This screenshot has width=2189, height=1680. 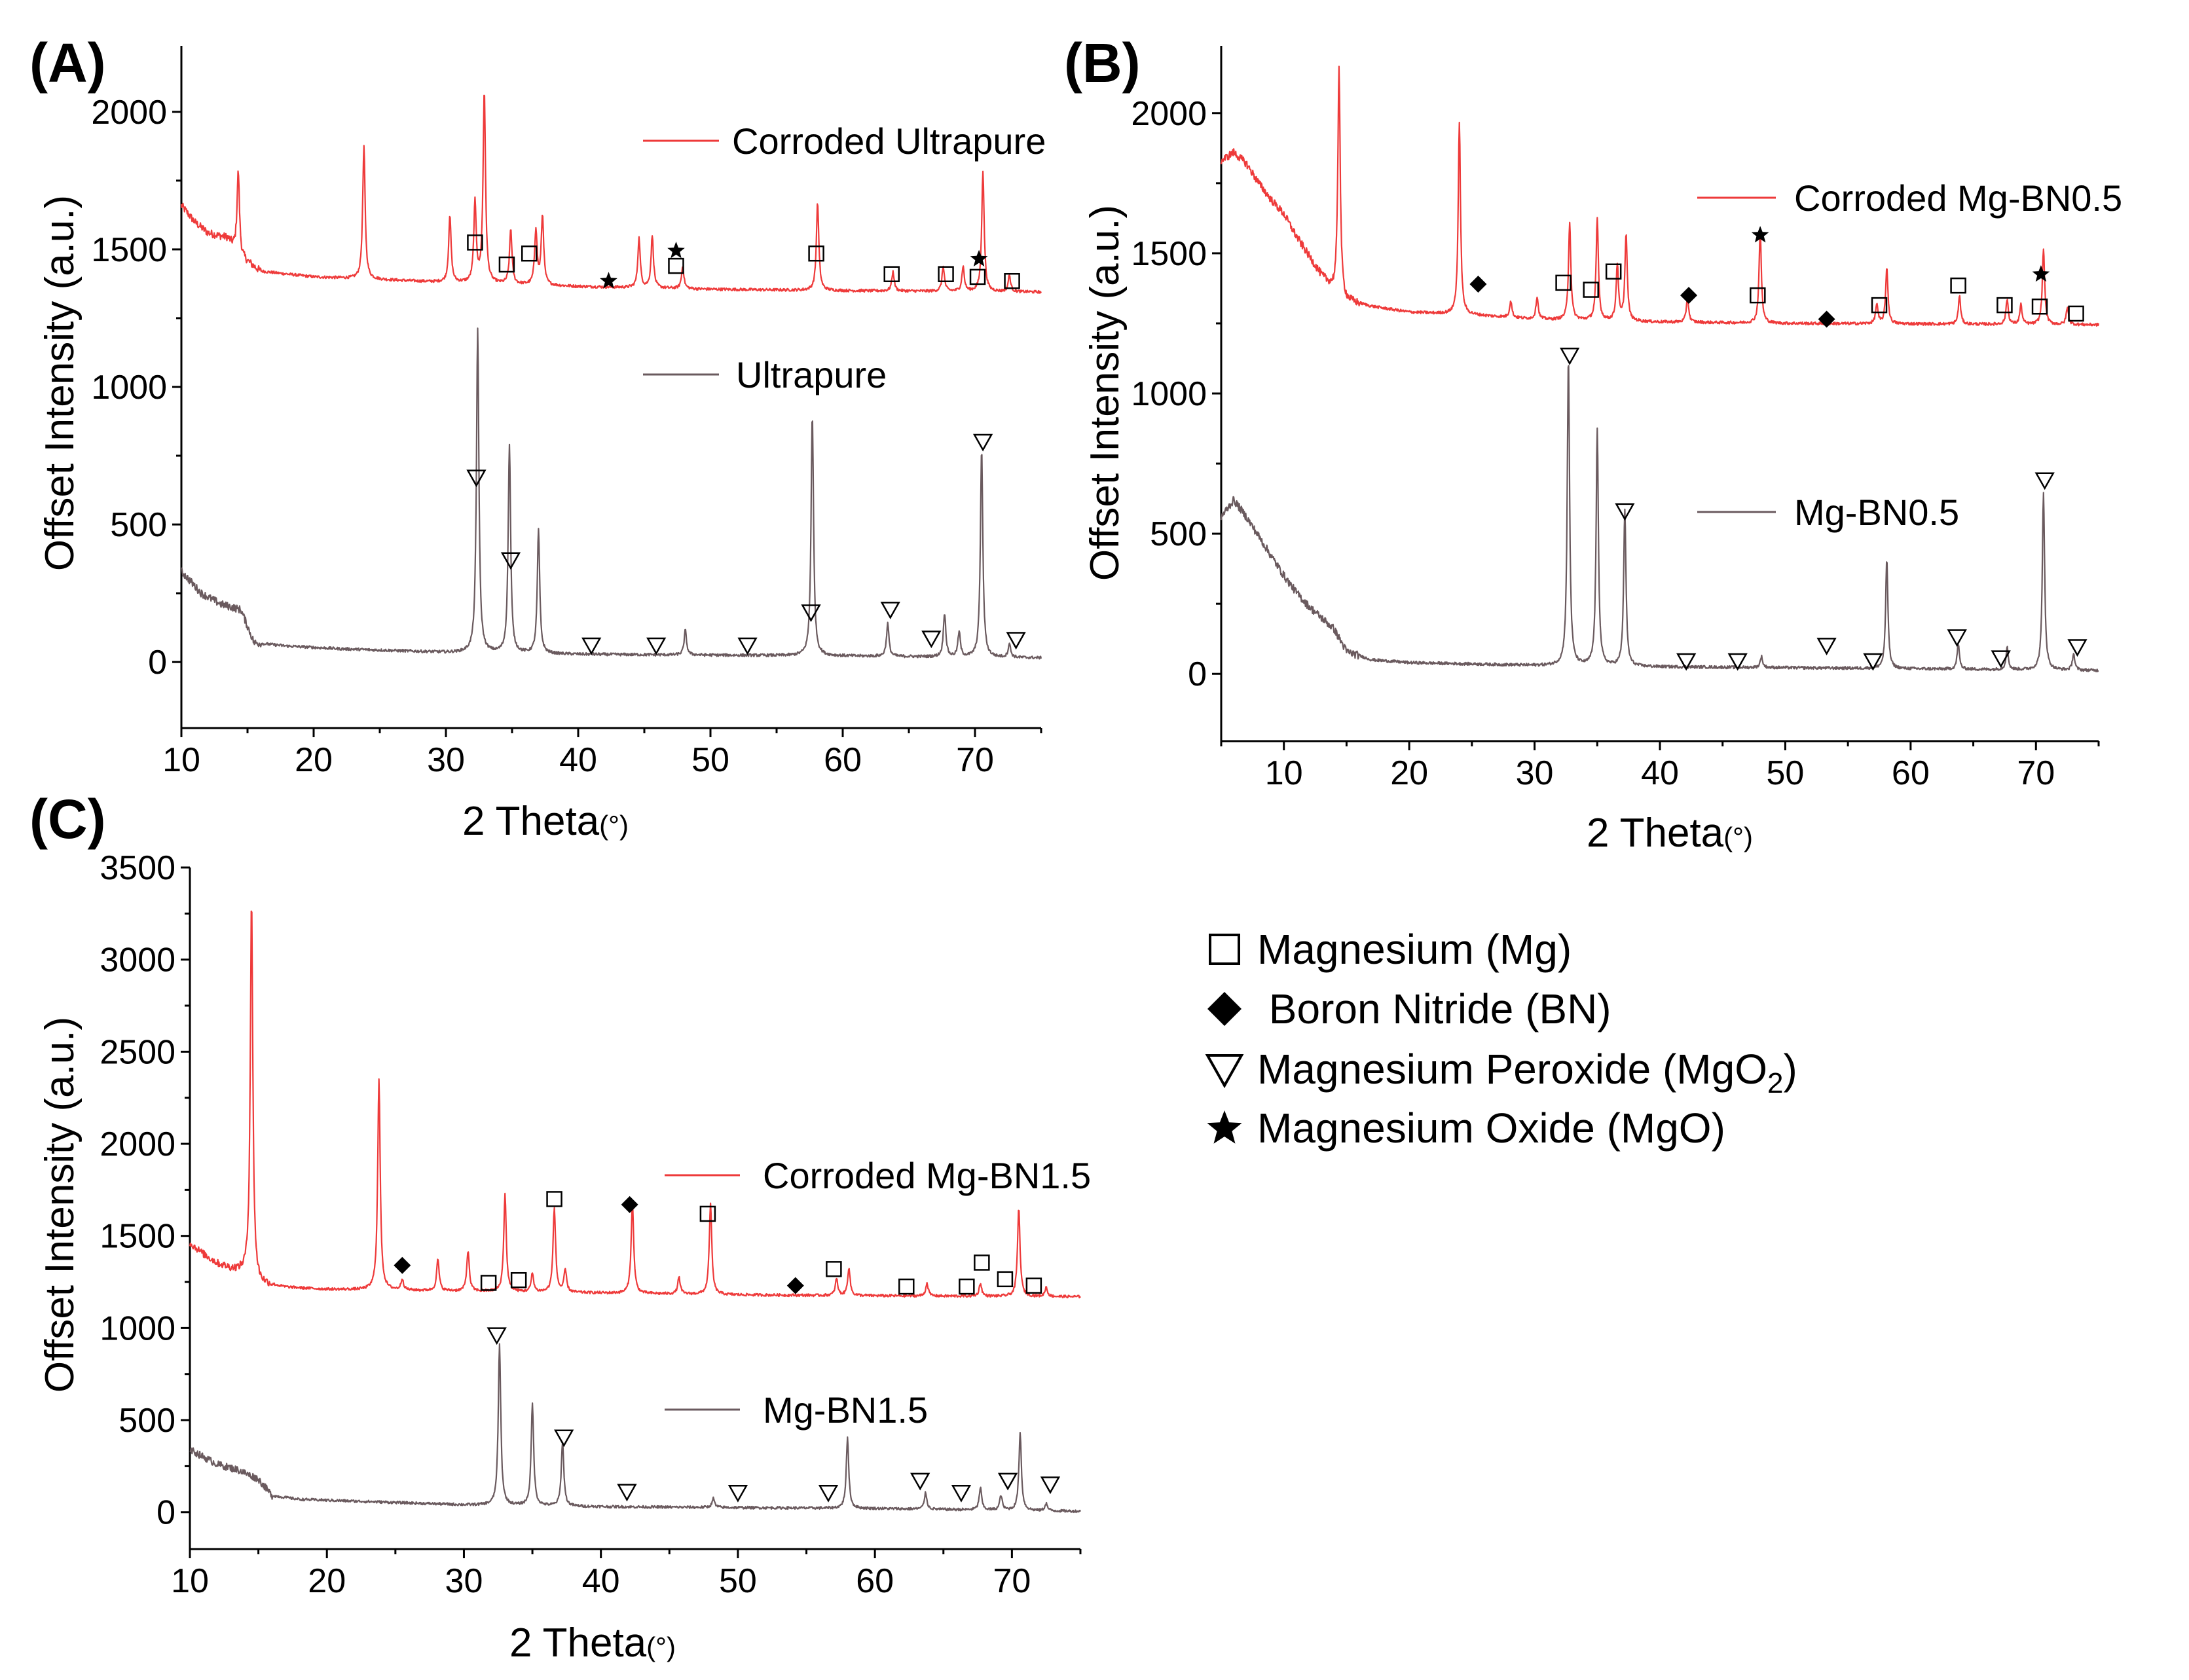 What do you see at coordinates (1105, 393) in the screenshot?
I see `panel-b-y-axis-label: Offset Intensity (a.u.)` at bounding box center [1105, 393].